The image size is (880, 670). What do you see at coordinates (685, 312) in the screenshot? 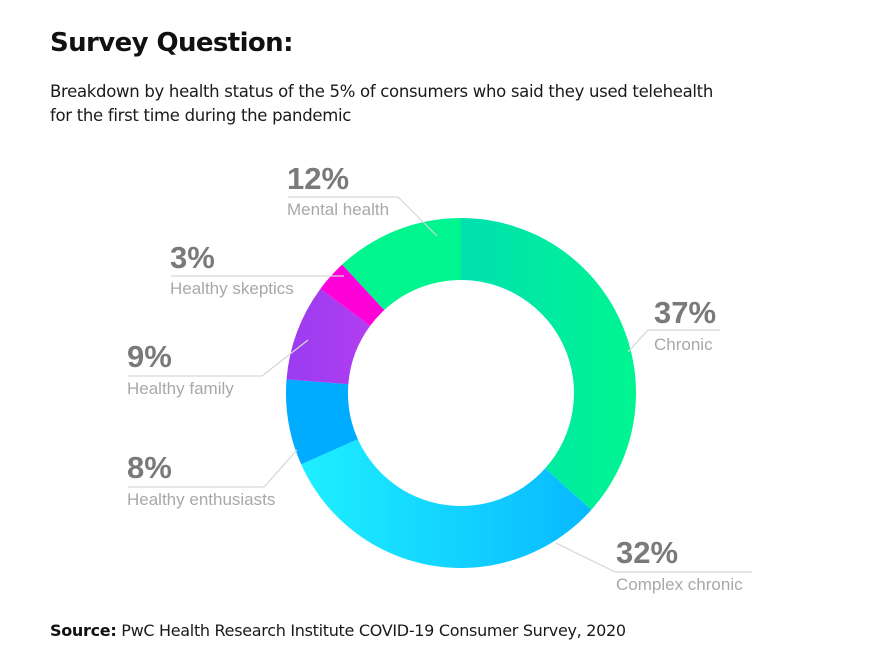
I see `data-label-chronic-value: 37%` at bounding box center [685, 312].